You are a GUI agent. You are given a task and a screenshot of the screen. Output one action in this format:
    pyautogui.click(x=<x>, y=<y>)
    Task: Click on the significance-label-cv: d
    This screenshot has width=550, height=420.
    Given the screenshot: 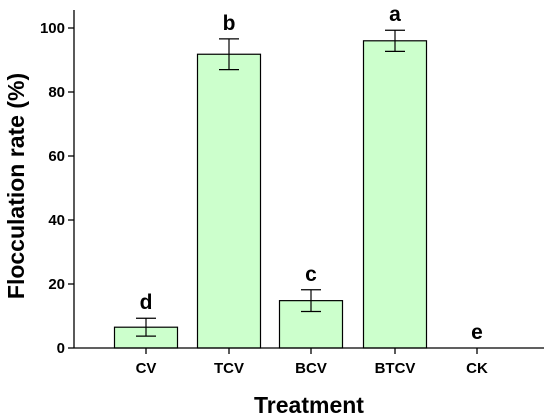 What is the action you would take?
    pyautogui.click(x=146, y=302)
    